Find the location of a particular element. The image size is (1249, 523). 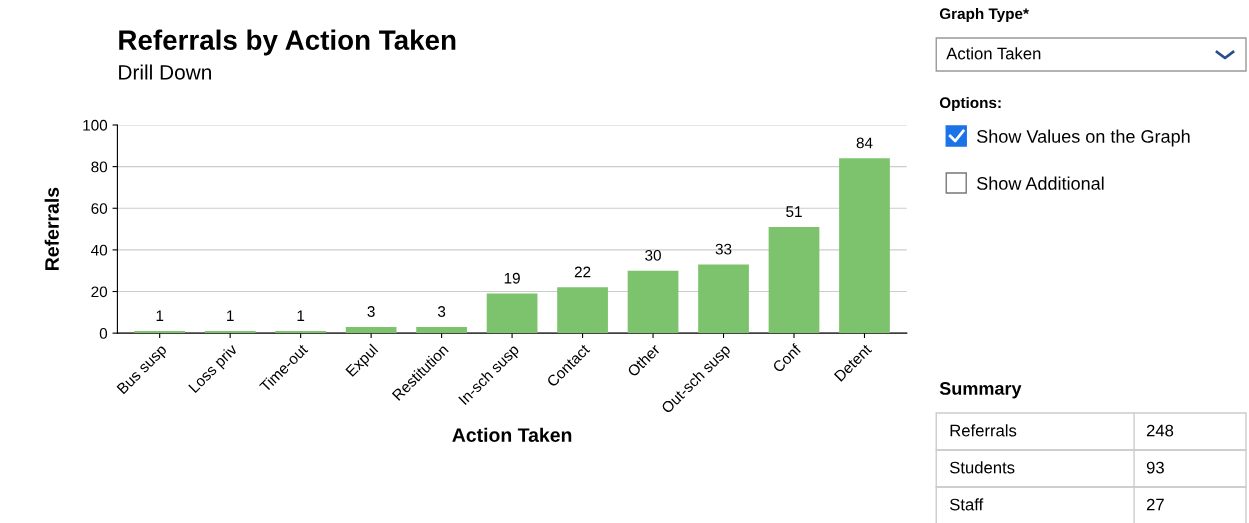

chart-title: Referrals by Action Taken is located at coordinates (287, 42).